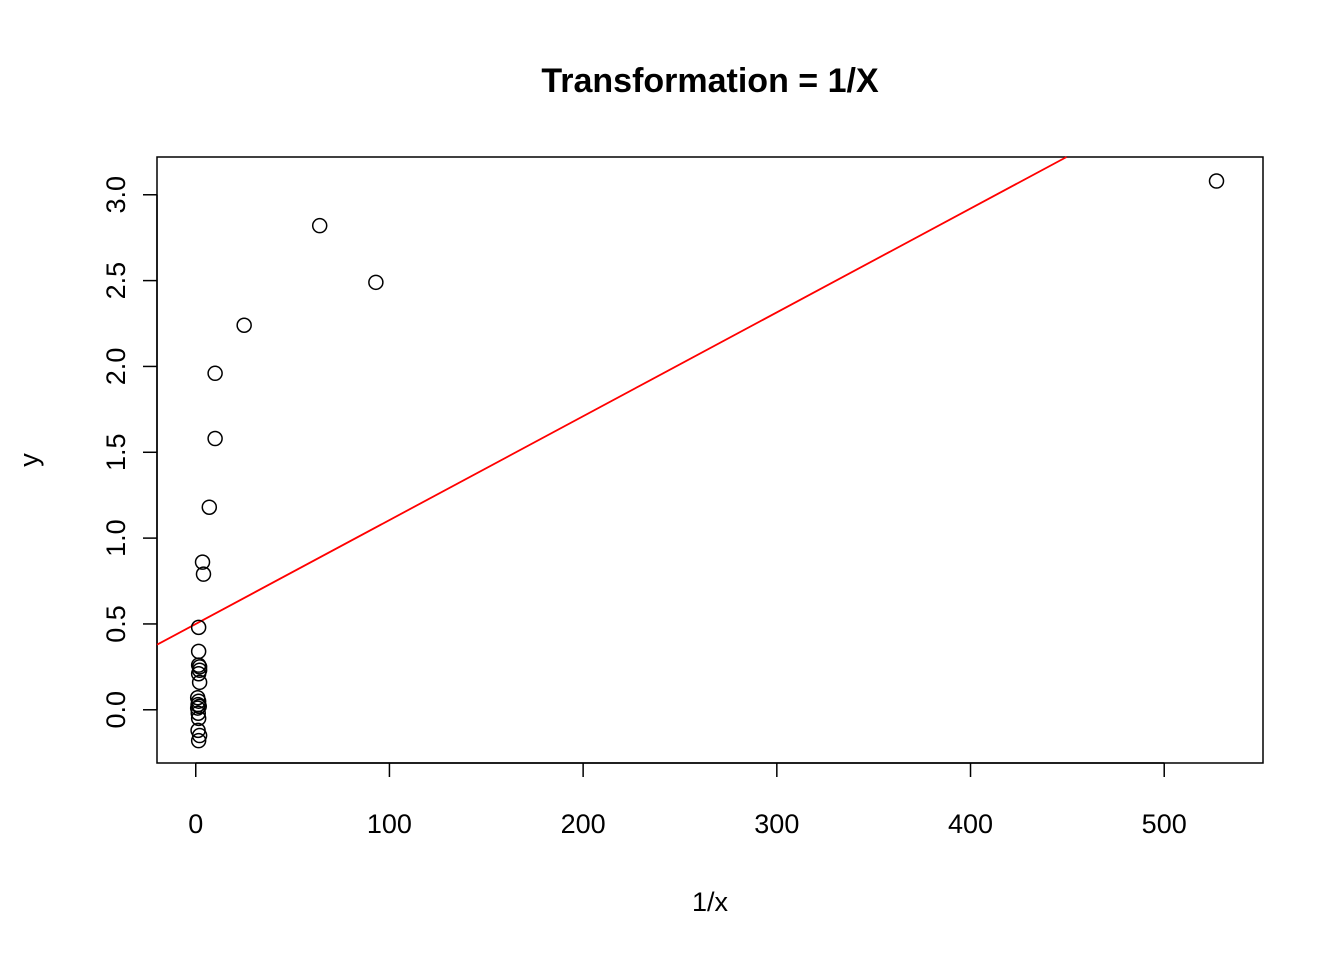 This screenshot has width=1344, height=960. Describe the element at coordinates (389, 824) in the screenshot. I see `x-tick-label: 100` at that location.